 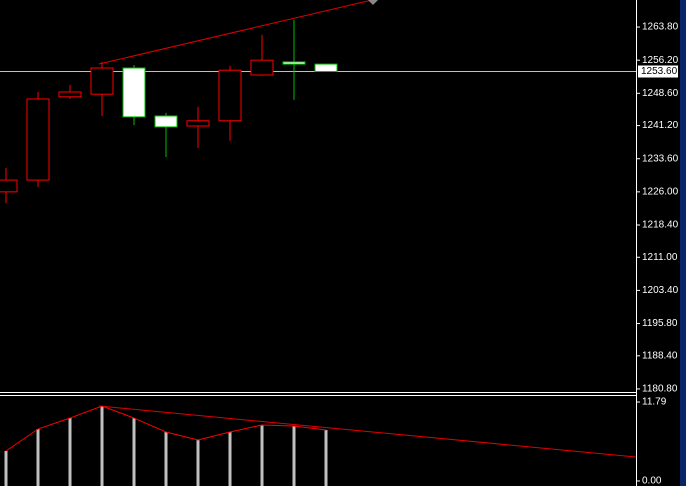 I want to click on current-price-label: 1253.60, so click(x=659, y=71).